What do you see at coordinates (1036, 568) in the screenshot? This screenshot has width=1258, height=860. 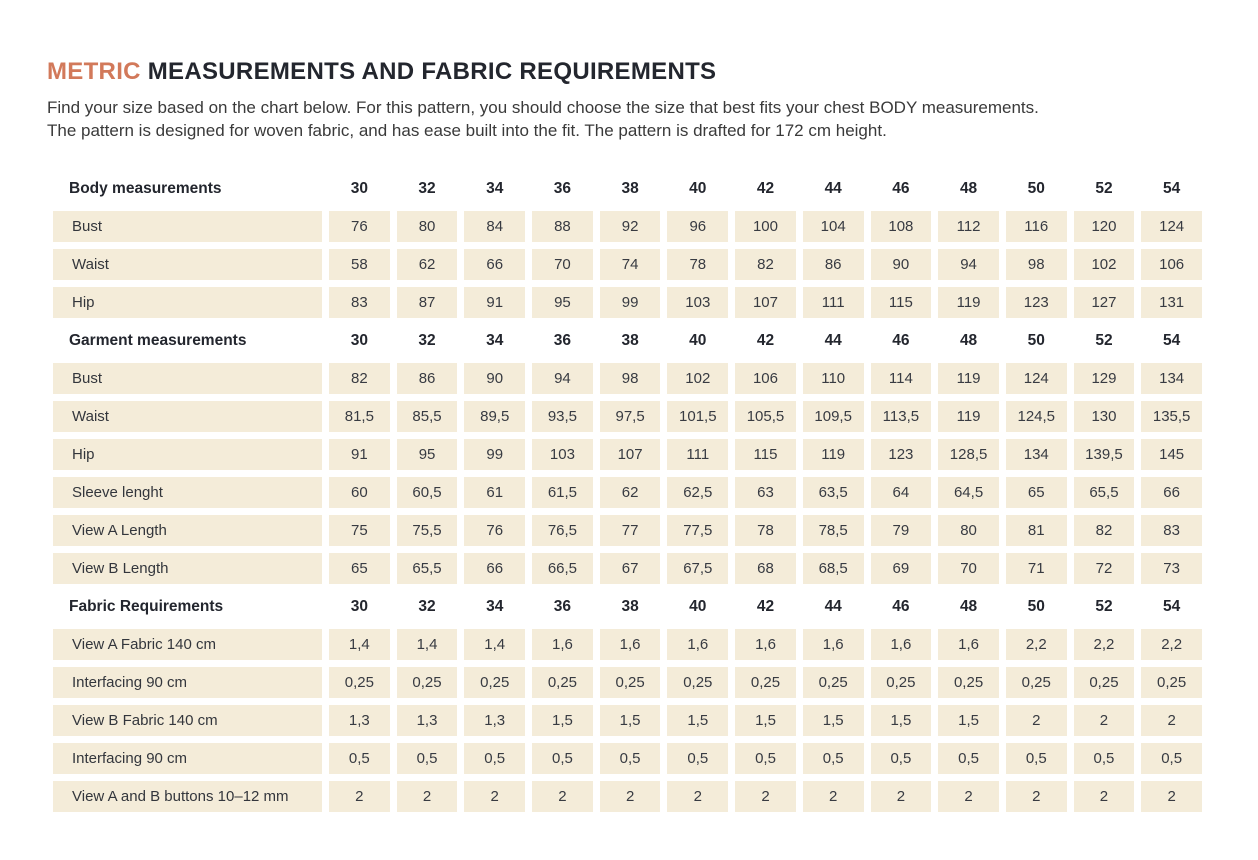 I see `value-cell: 71` at bounding box center [1036, 568].